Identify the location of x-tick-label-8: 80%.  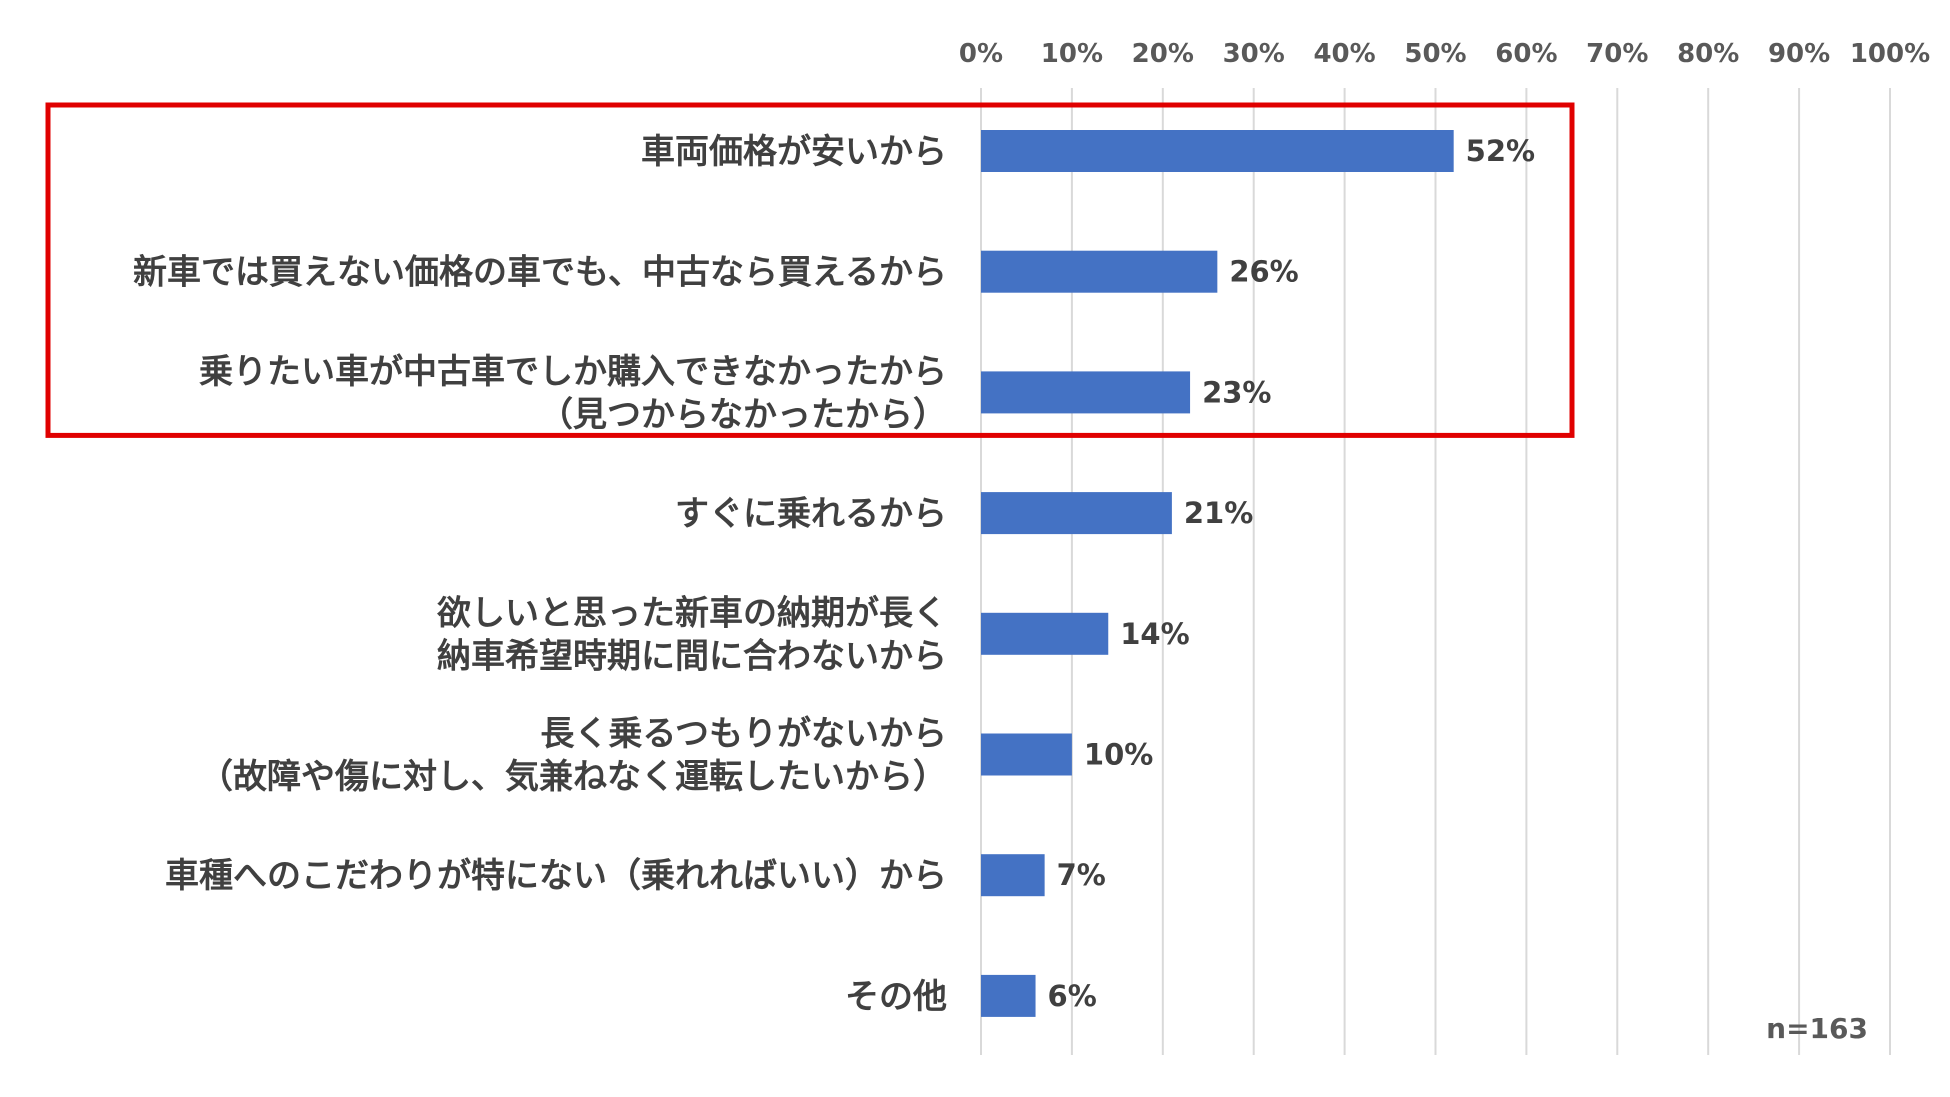
(1708, 54).